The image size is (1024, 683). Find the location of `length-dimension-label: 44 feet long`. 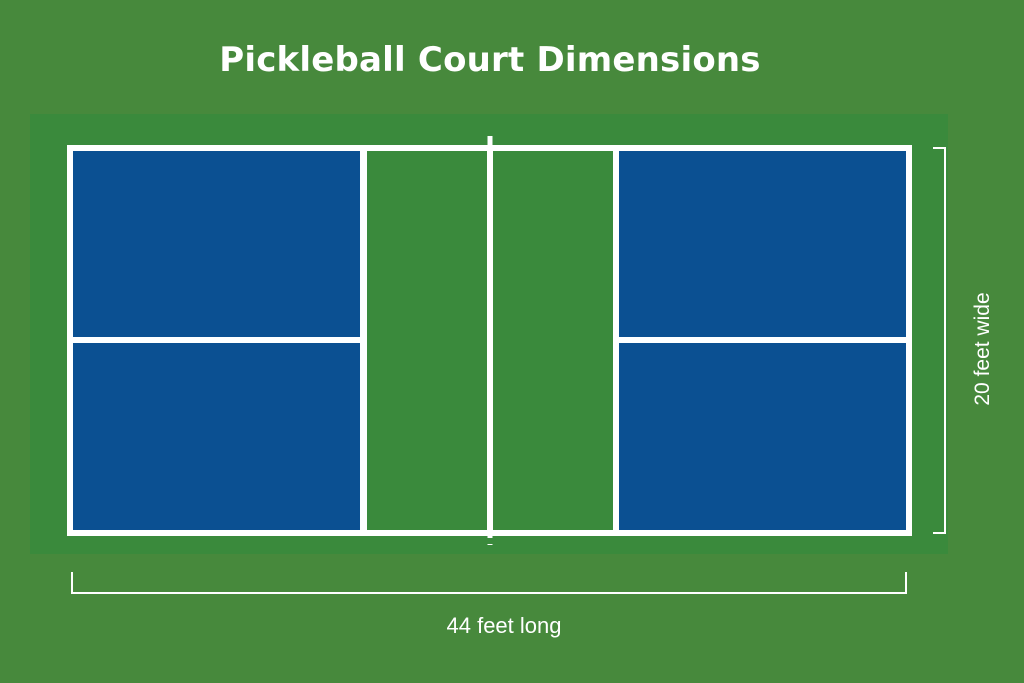

length-dimension-label: 44 feet long is located at coordinates (504, 625).